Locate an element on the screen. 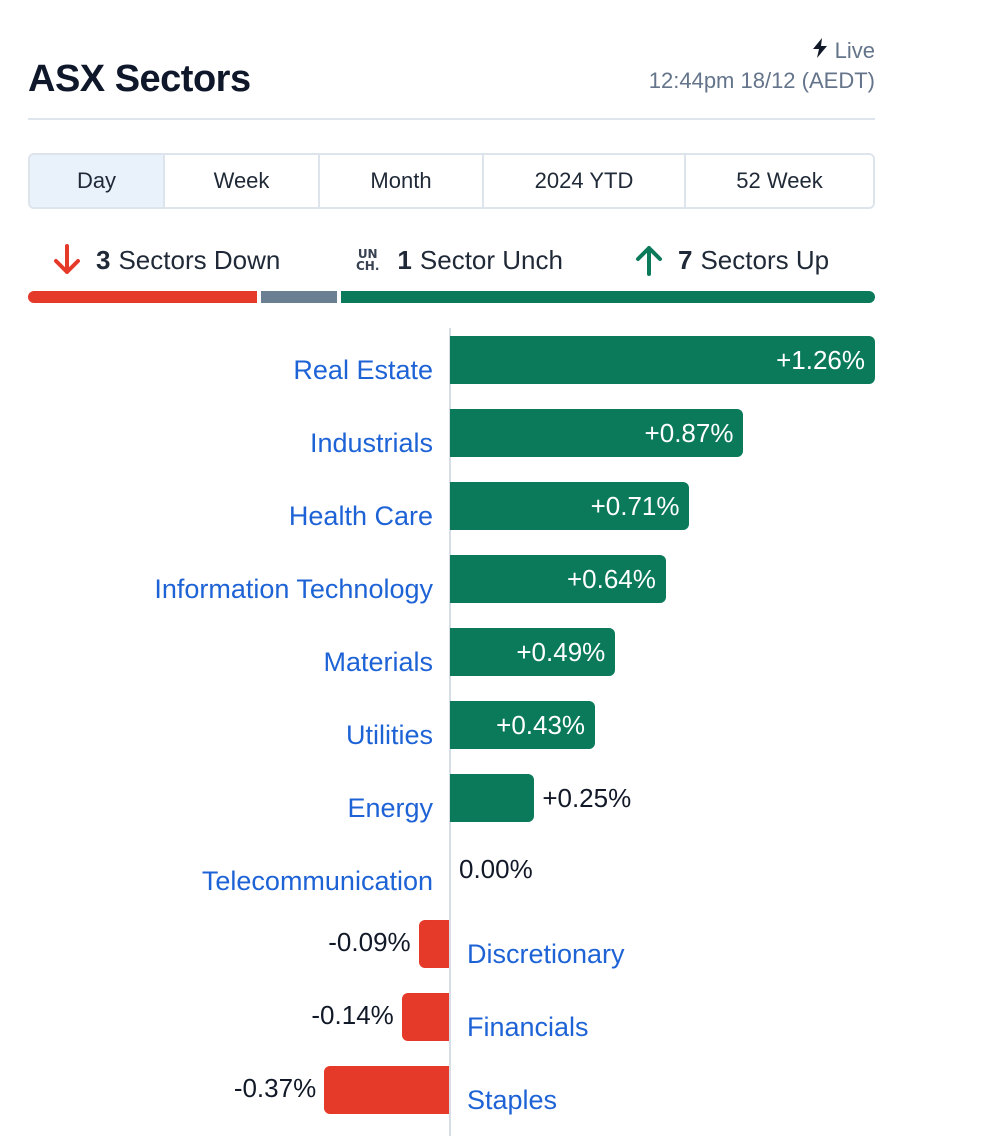 This screenshot has height=1136, width=992. sector-label-materials: Materials is located at coordinates (378, 662).